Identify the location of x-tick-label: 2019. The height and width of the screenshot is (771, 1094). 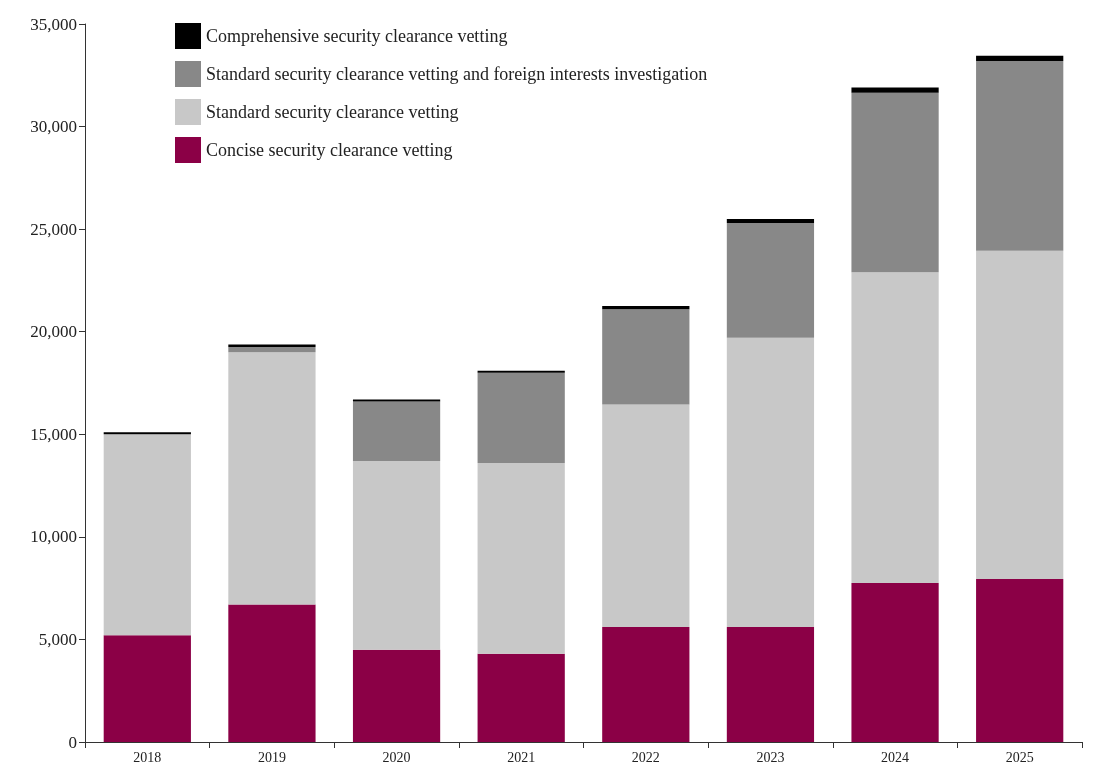
(271, 757).